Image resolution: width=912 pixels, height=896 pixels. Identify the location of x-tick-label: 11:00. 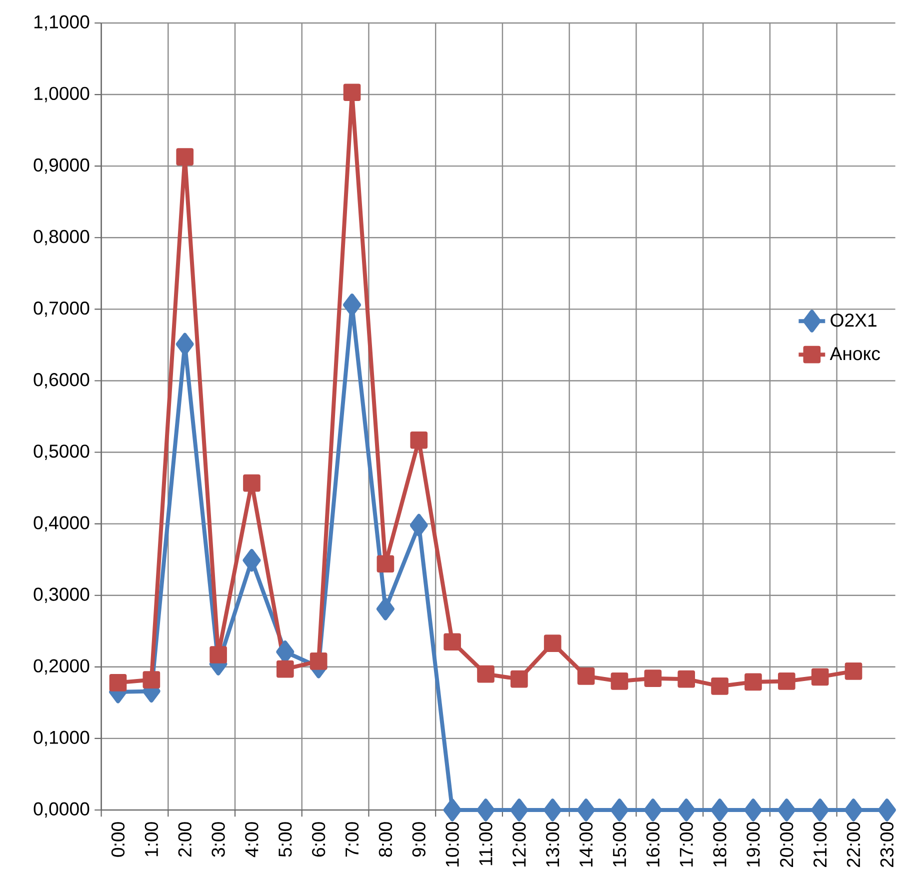
(485, 844).